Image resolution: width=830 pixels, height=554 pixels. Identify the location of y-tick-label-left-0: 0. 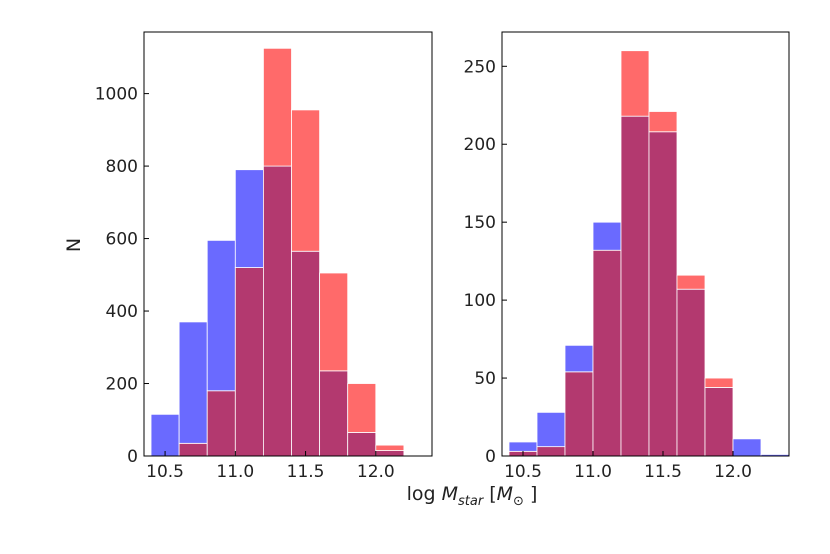
(132, 457).